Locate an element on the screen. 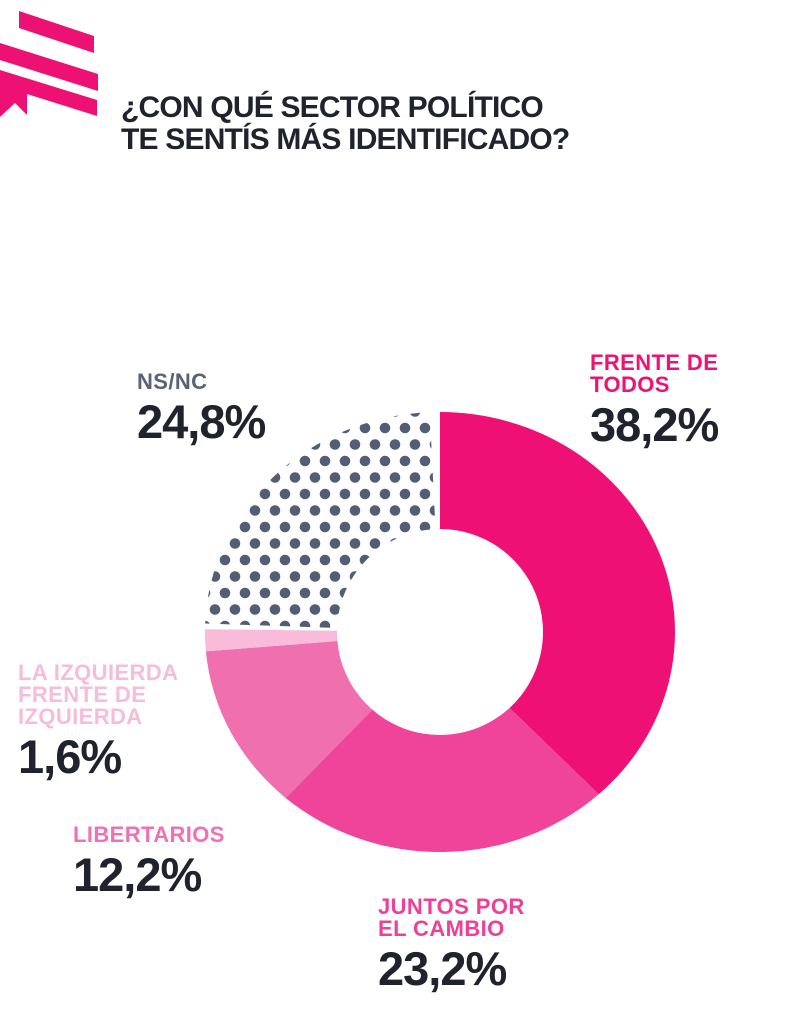 This screenshot has height=1012, width=800. segment-value-frente-de-todos: 38,2% is located at coordinates (654, 424).